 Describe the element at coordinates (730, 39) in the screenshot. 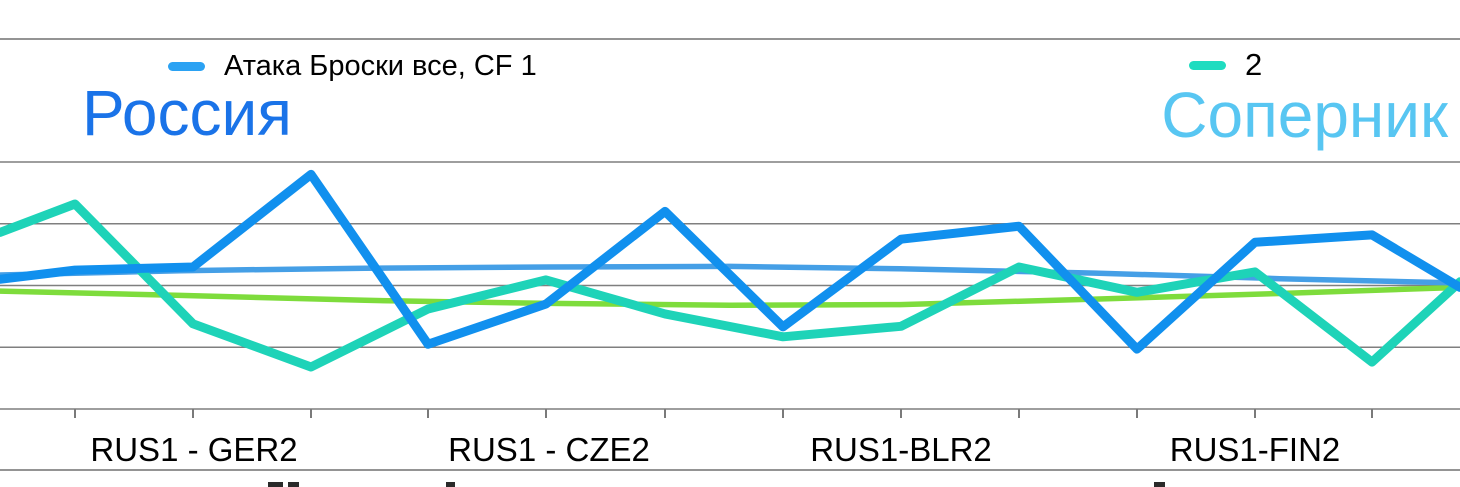

I see `top-divider` at that location.